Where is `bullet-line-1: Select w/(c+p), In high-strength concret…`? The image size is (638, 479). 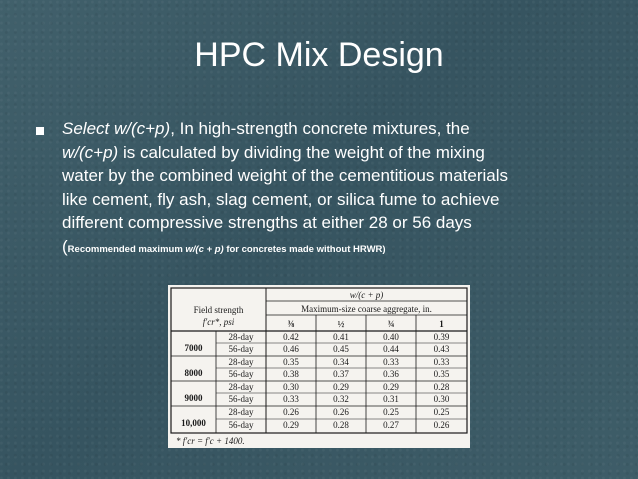 bullet-line-1: Select w/(c+p), In high-strength concret… is located at coordinates (334, 129).